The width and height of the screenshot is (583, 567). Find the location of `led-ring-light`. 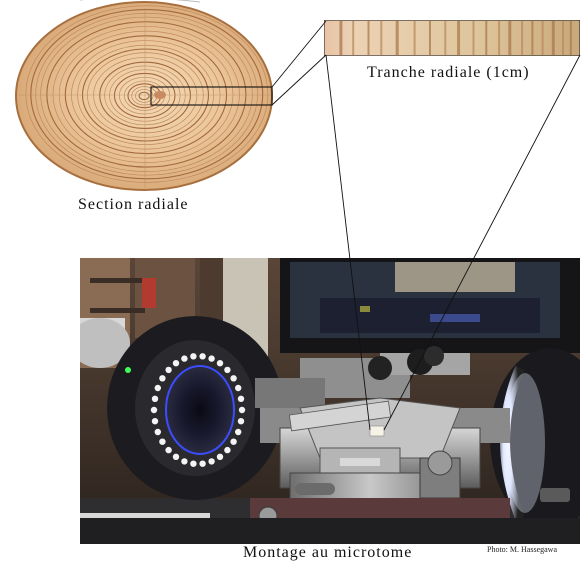

led-ring-light is located at coordinates (198, 410).